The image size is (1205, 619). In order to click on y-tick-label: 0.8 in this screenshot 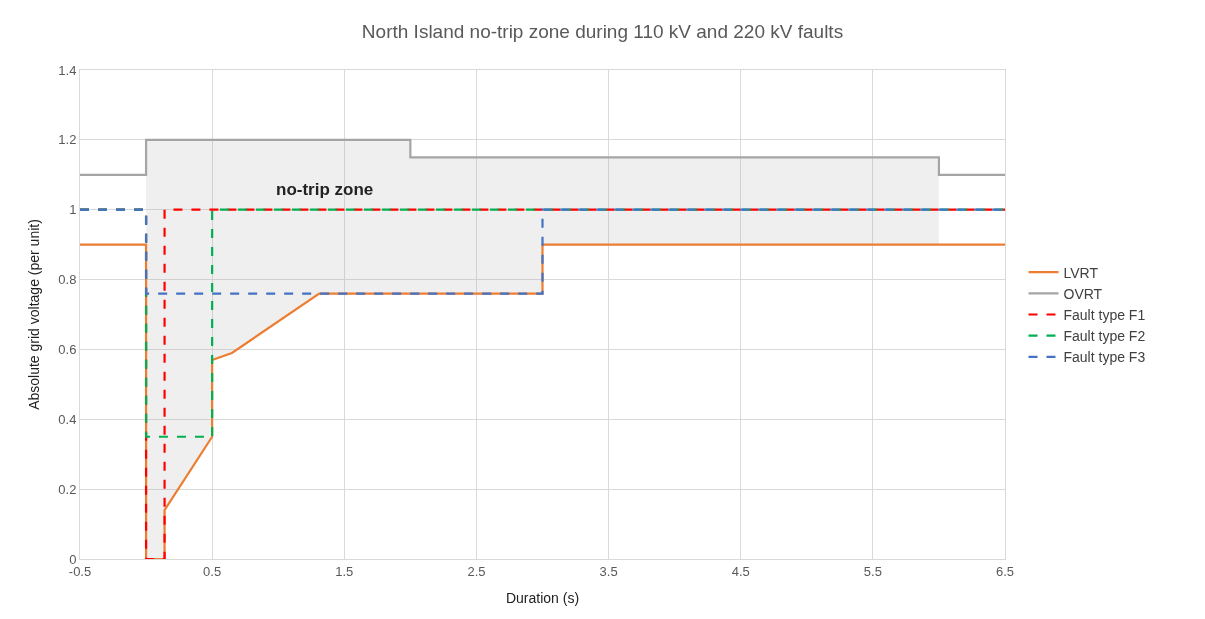, I will do `click(67, 280)`.